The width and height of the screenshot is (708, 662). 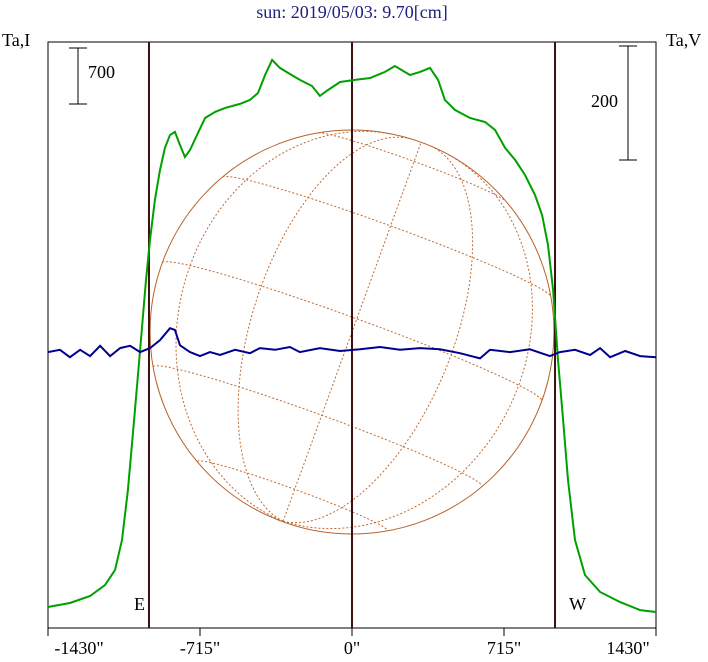 What do you see at coordinates (683, 40) in the screenshot?
I see `y2-axis-label: Ta,V` at bounding box center [683, 40].